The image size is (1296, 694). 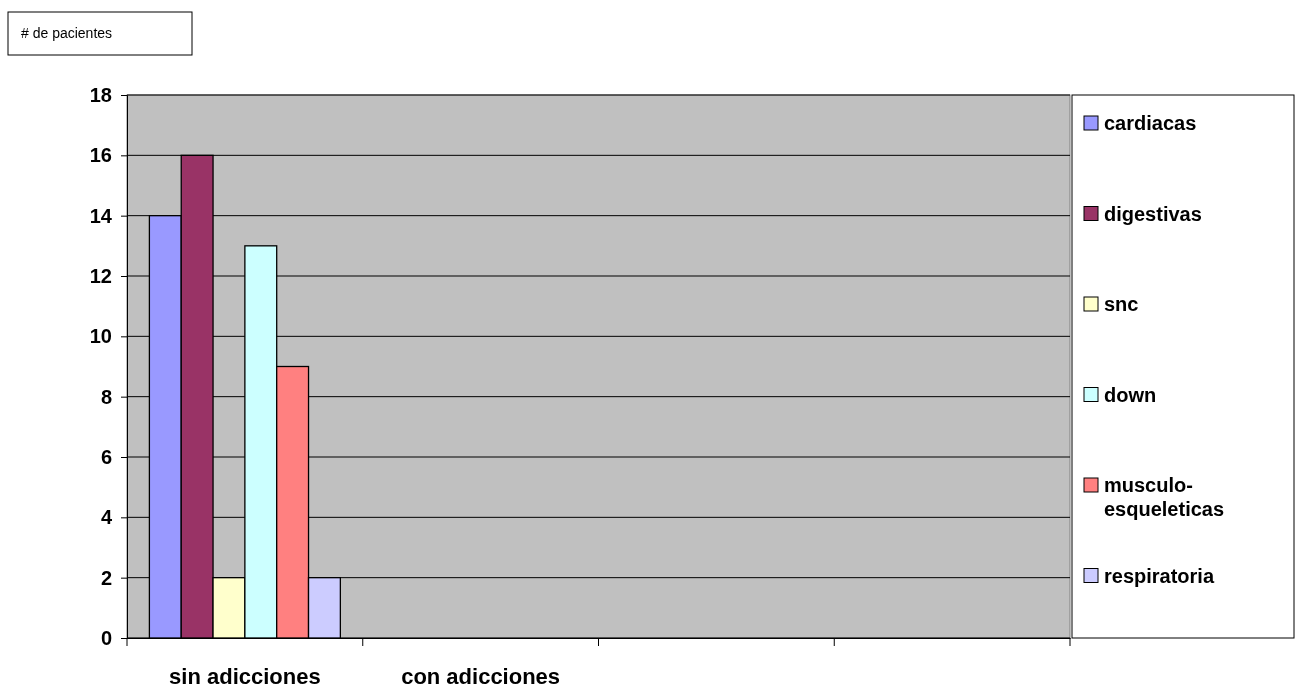 What do you see at coordinates (100, 94) in the screenshot?
I see `y-tick-label: 18` at bounding box center [100, 94].